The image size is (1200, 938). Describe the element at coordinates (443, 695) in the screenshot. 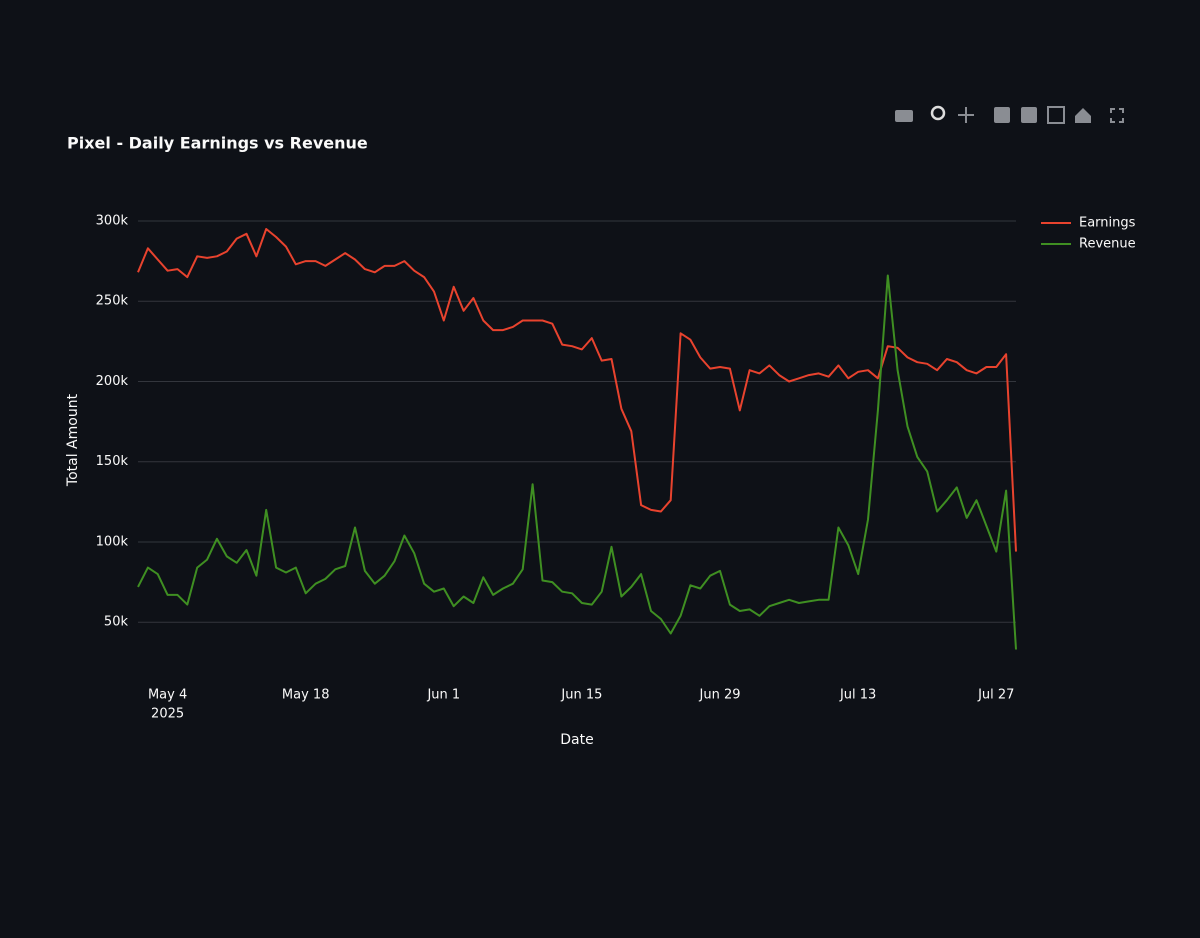

I see `x-tick-label: Jun 1` at that location.